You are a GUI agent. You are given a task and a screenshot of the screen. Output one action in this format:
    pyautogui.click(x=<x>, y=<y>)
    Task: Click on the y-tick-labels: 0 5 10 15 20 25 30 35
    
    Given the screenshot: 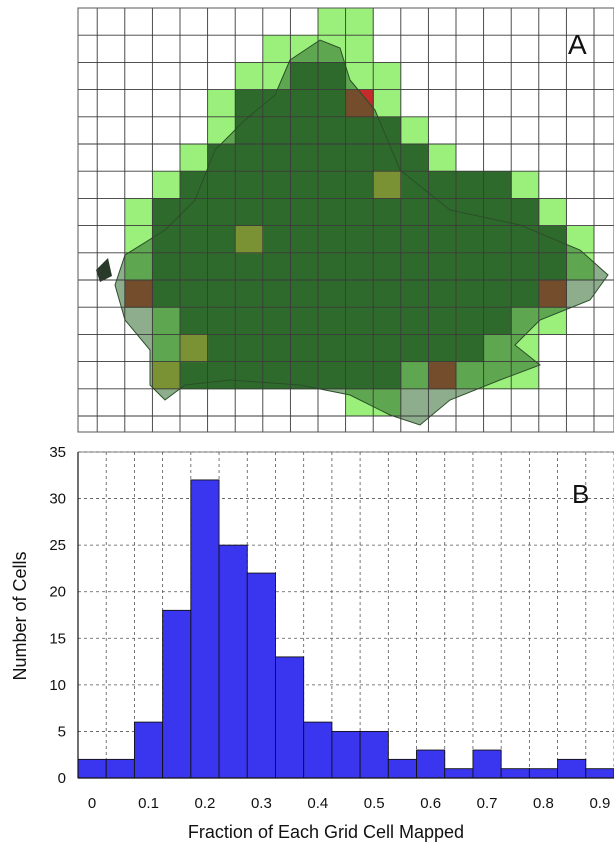 What is the action you would take?
    pyautogui.click(x=57, y=615)
    